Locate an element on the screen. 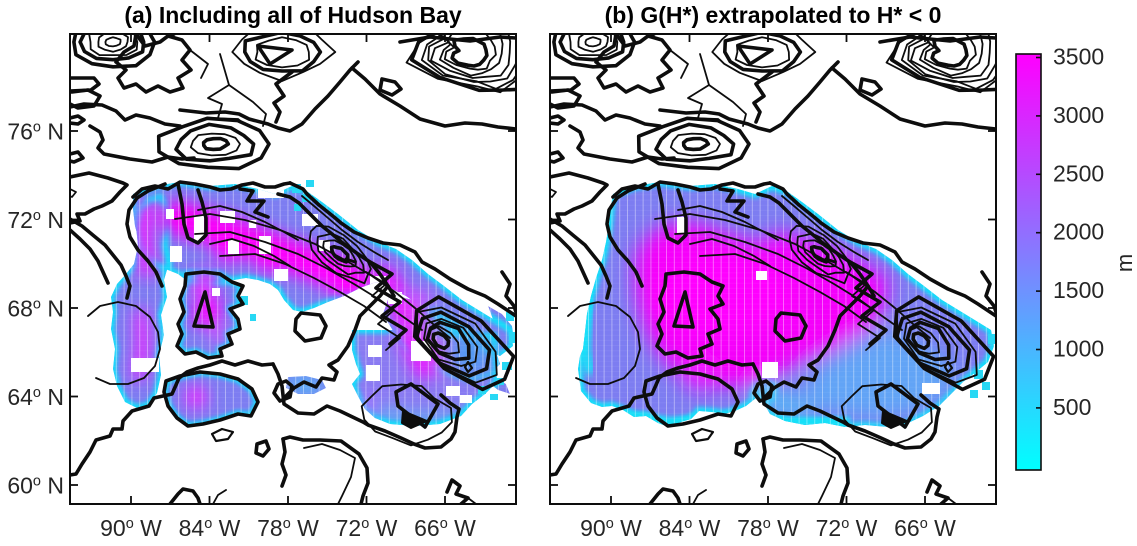 The image size is (1137, 546). svg-text: 2500 is located at coordinates (1078, 173).